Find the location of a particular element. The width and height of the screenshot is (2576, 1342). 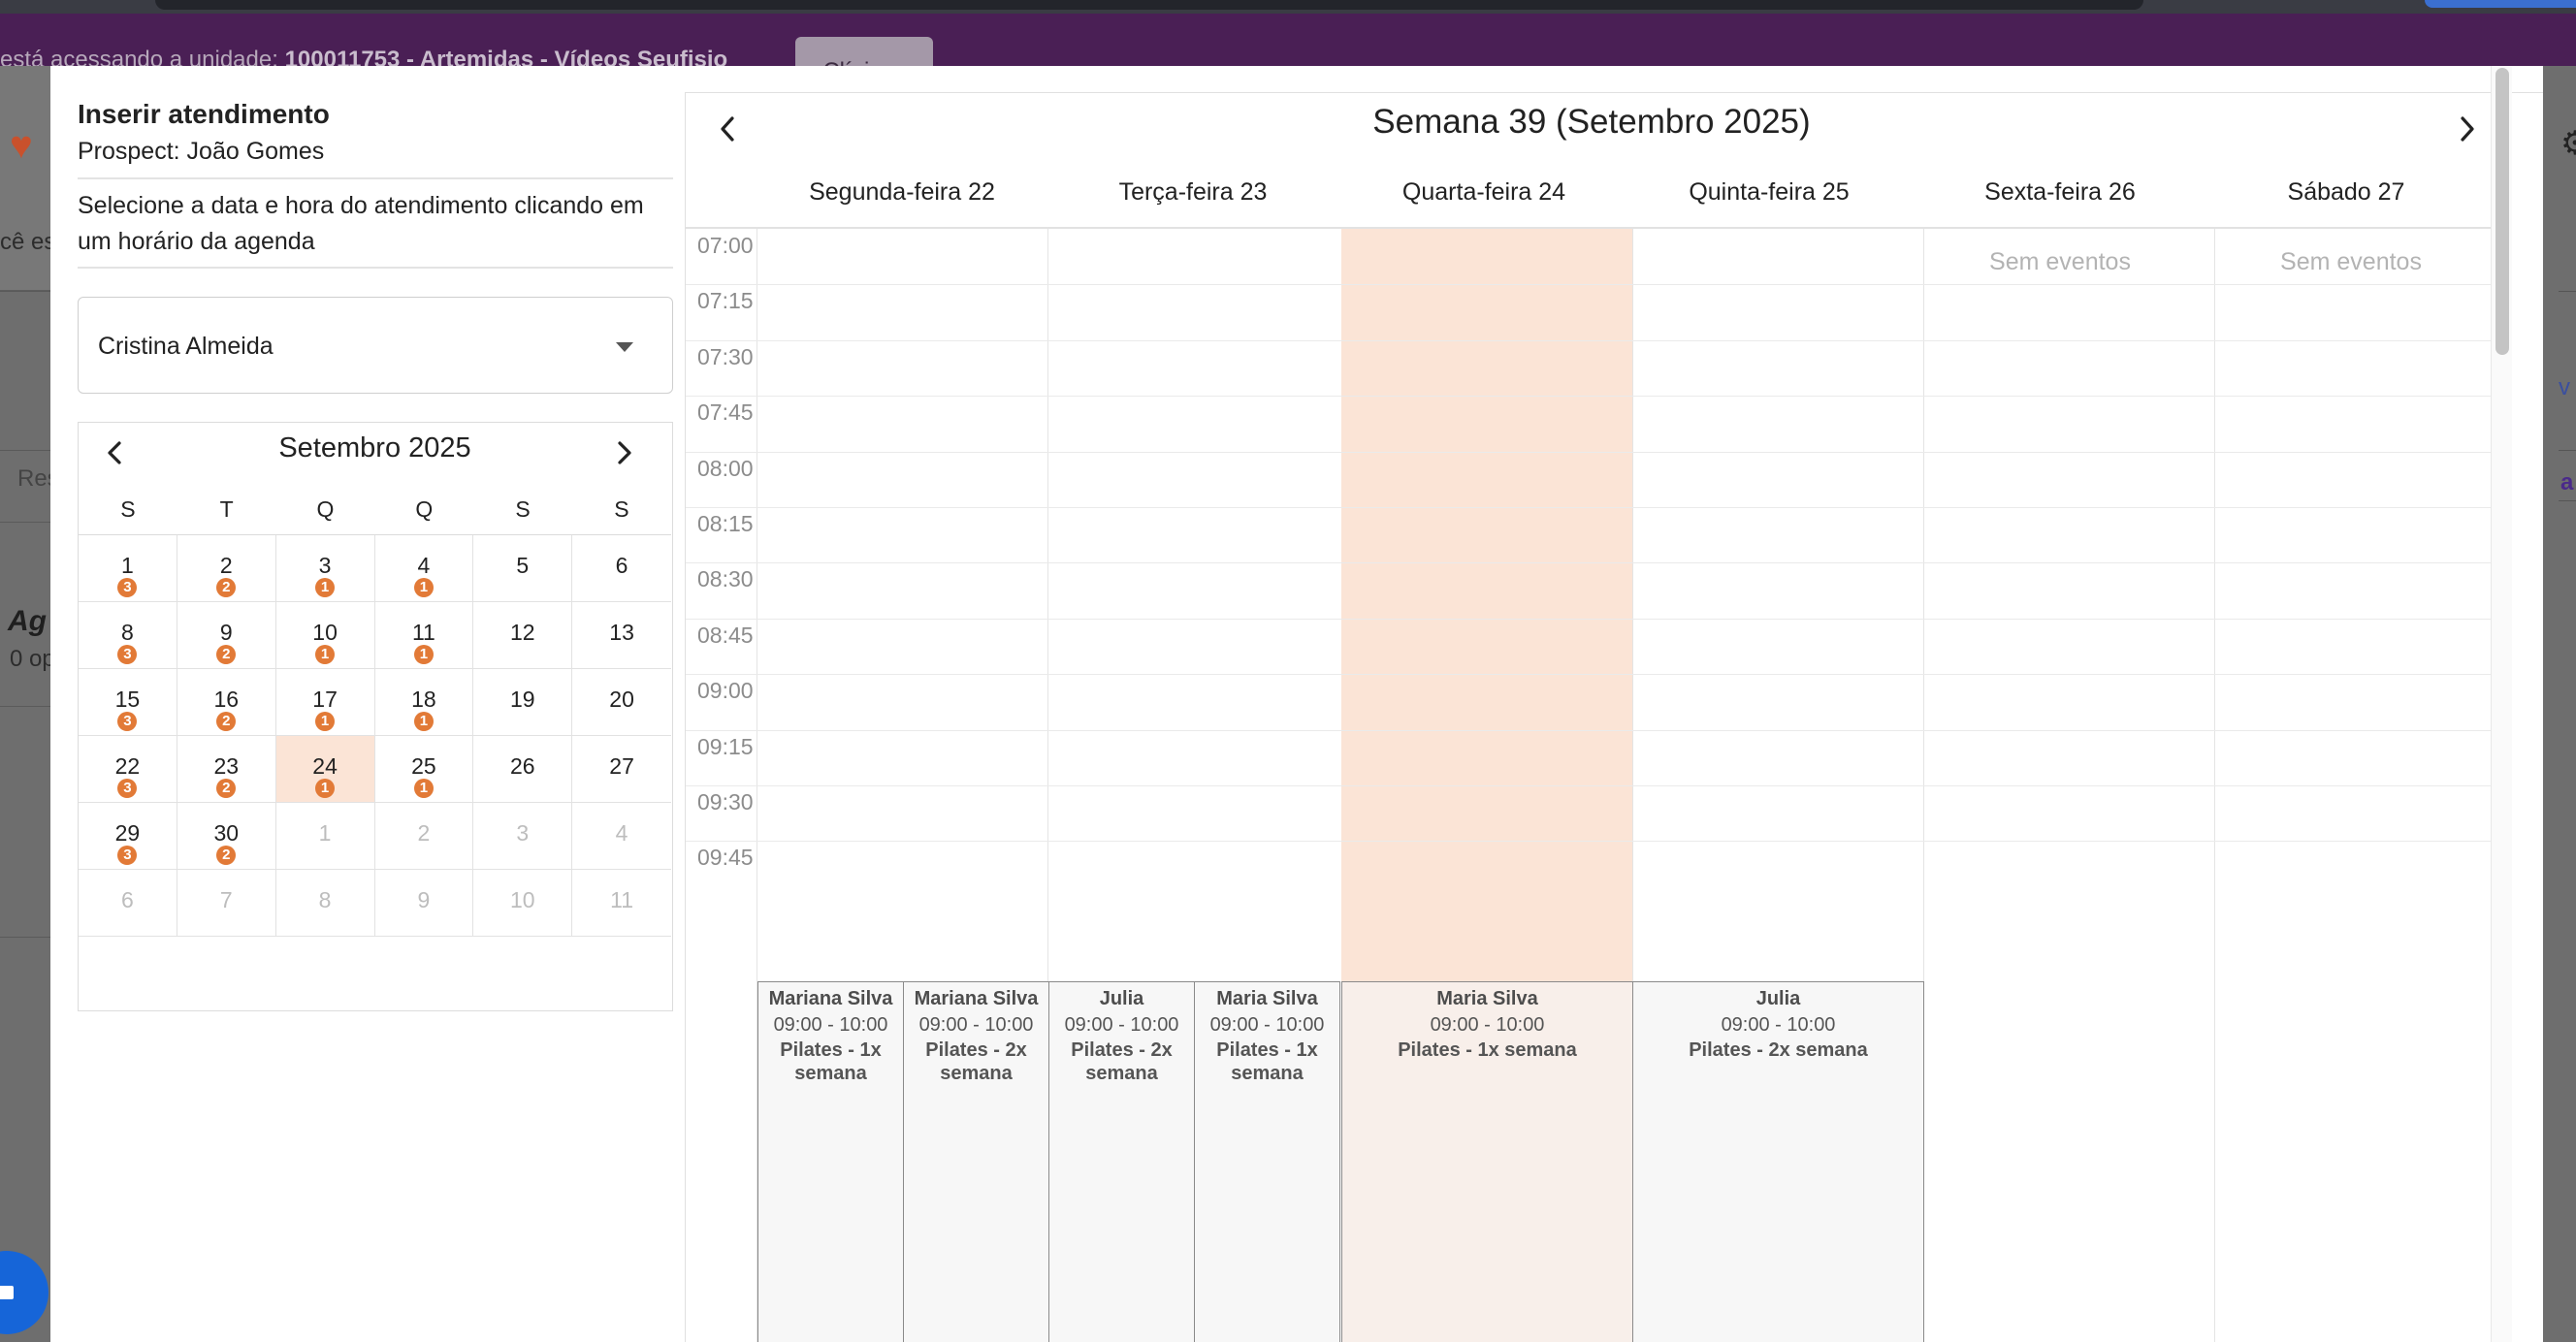

calendar-day-cell: 8 is located at coordinates (325, 903).